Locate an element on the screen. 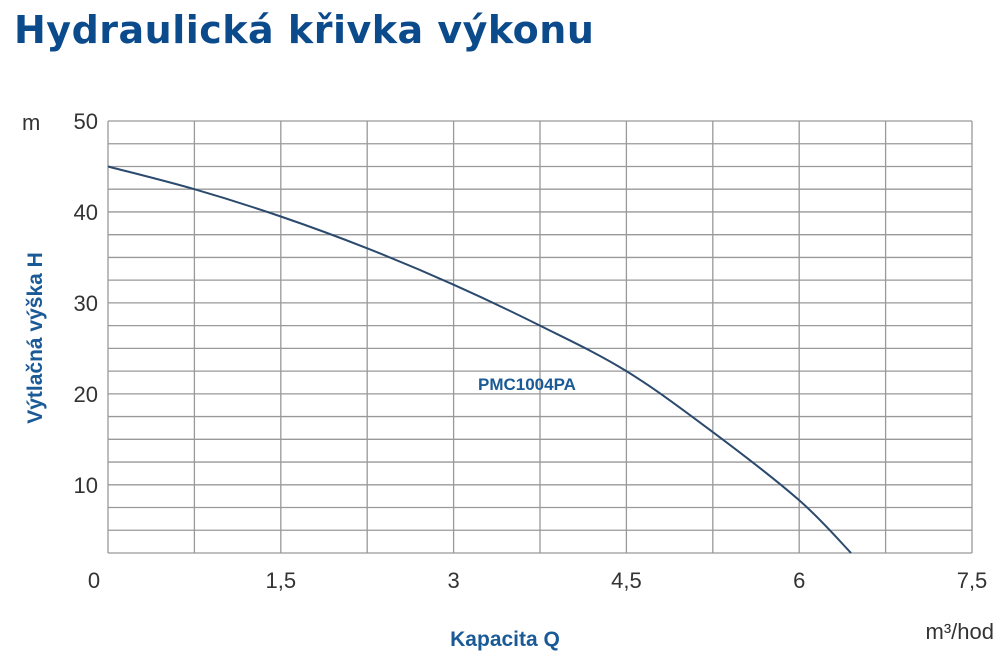 This screenshot has height=667, width=1000. x-axis-label: Kapacita Q is located at coordinates (505, 639).